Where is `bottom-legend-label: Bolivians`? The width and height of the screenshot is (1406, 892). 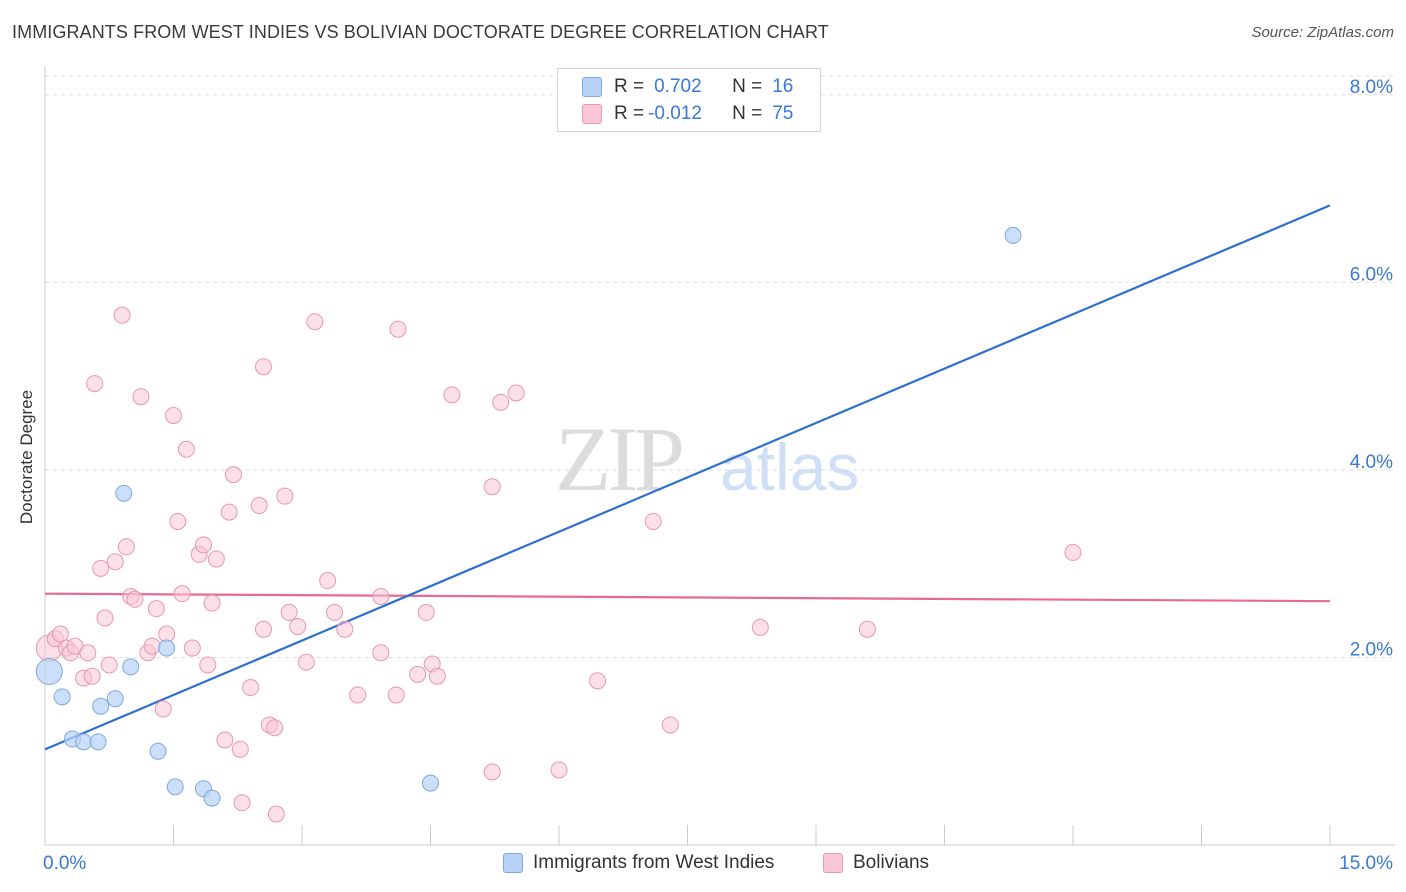
bottom-legend-label: Bolivians is located at coordinates (891, 862).